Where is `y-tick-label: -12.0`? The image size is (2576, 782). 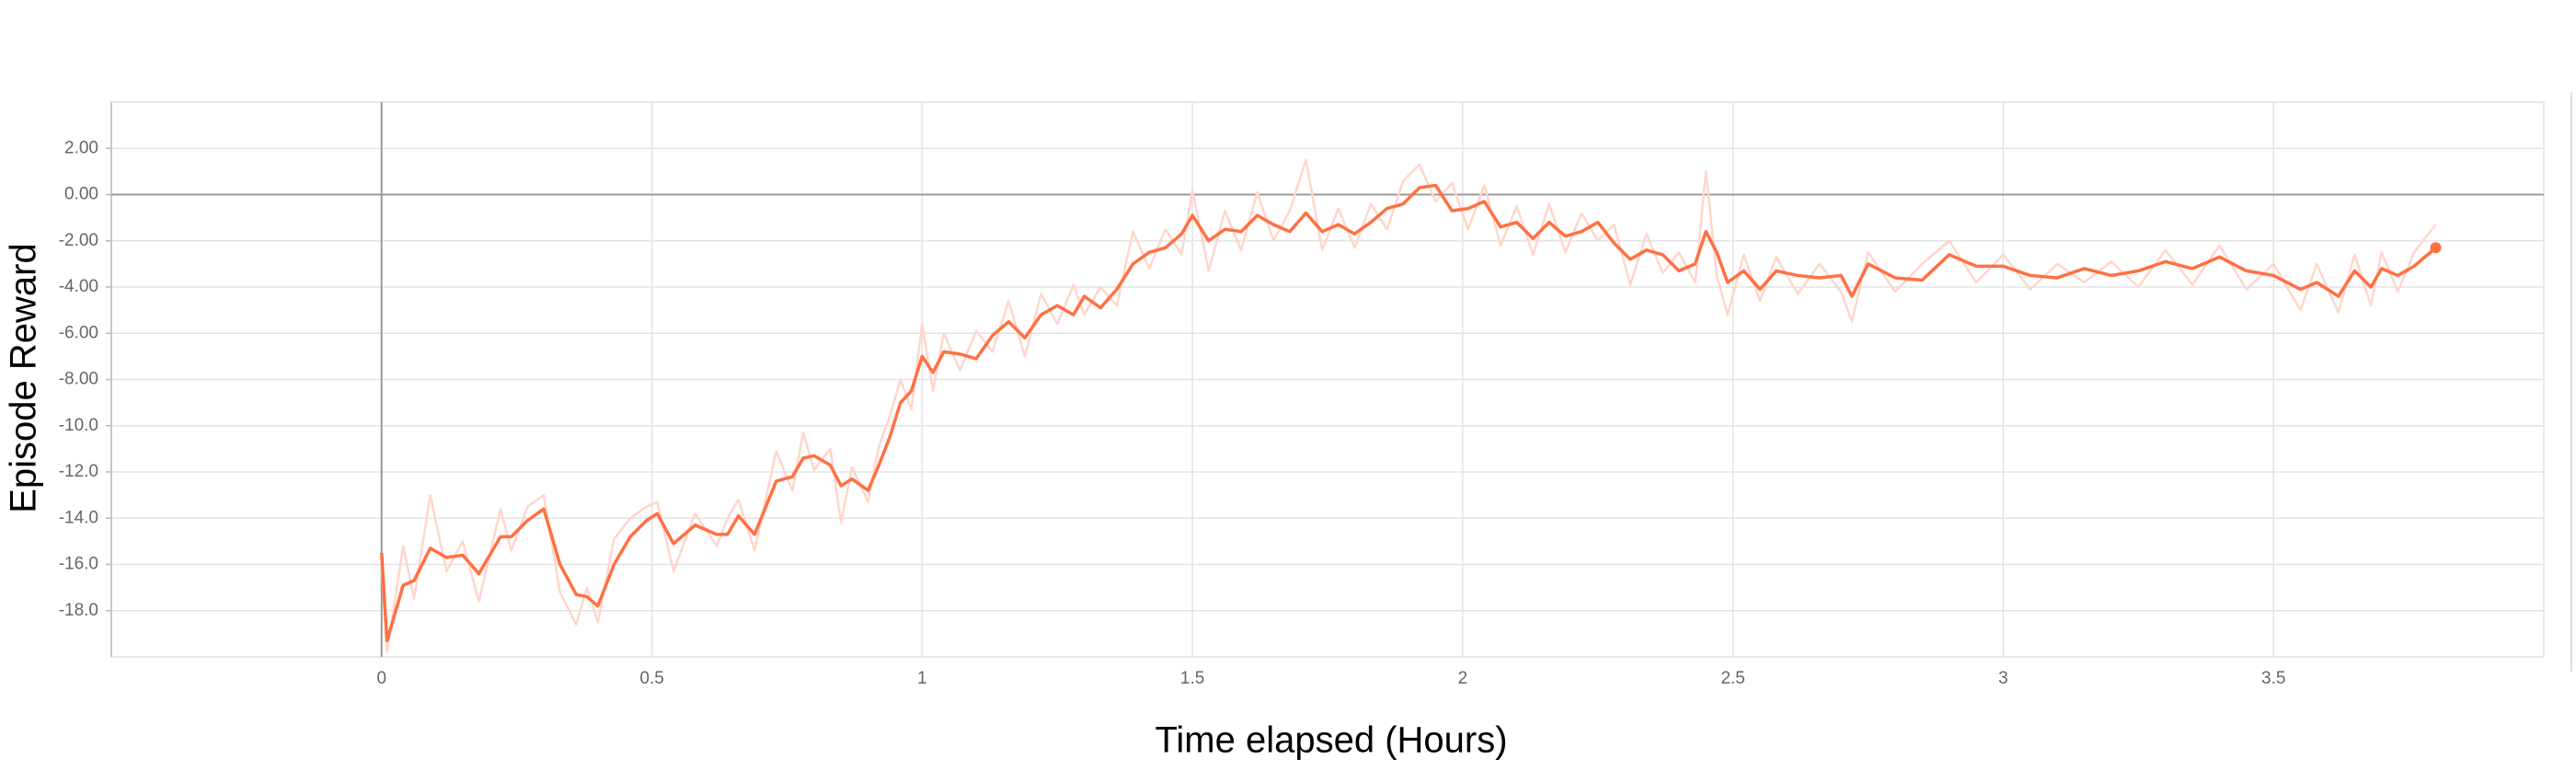 y-tick-label: -12.0 is located at coordinates (78, 471).